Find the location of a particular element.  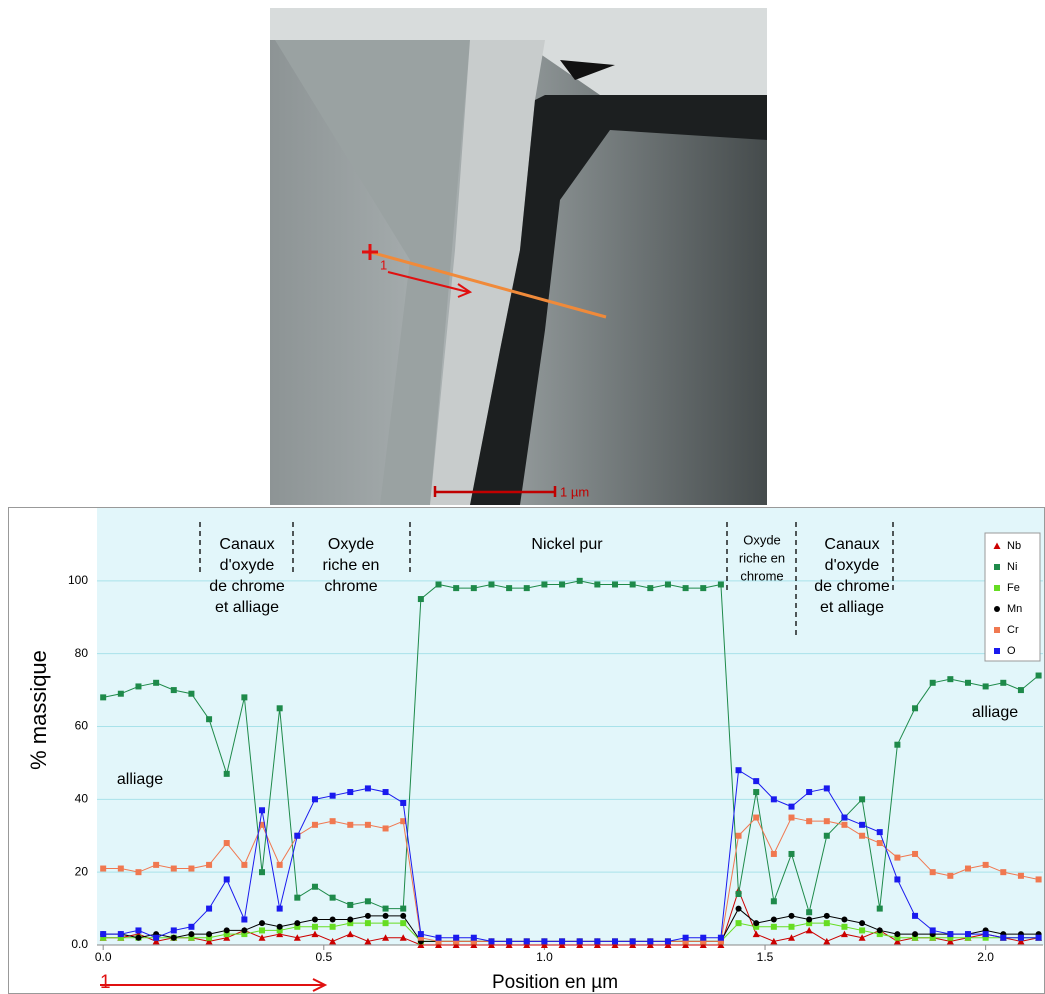

region-label: Canaux is located at coordinates (851, 544).